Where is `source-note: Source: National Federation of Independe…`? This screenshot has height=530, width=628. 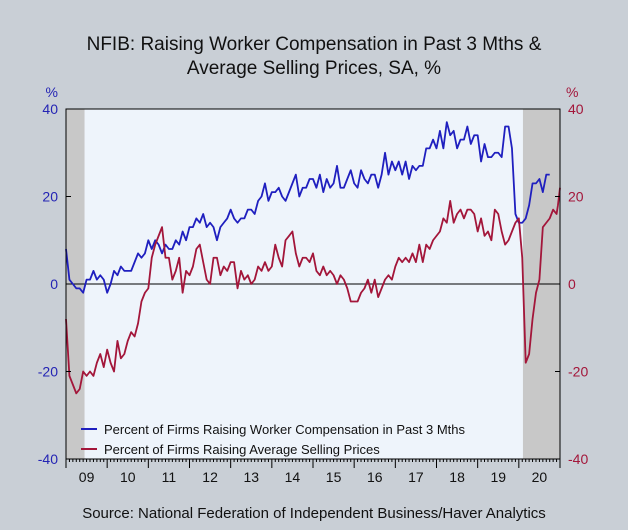 source-note: Source: National Federation of Independe… is located at coordinates (314, 513).